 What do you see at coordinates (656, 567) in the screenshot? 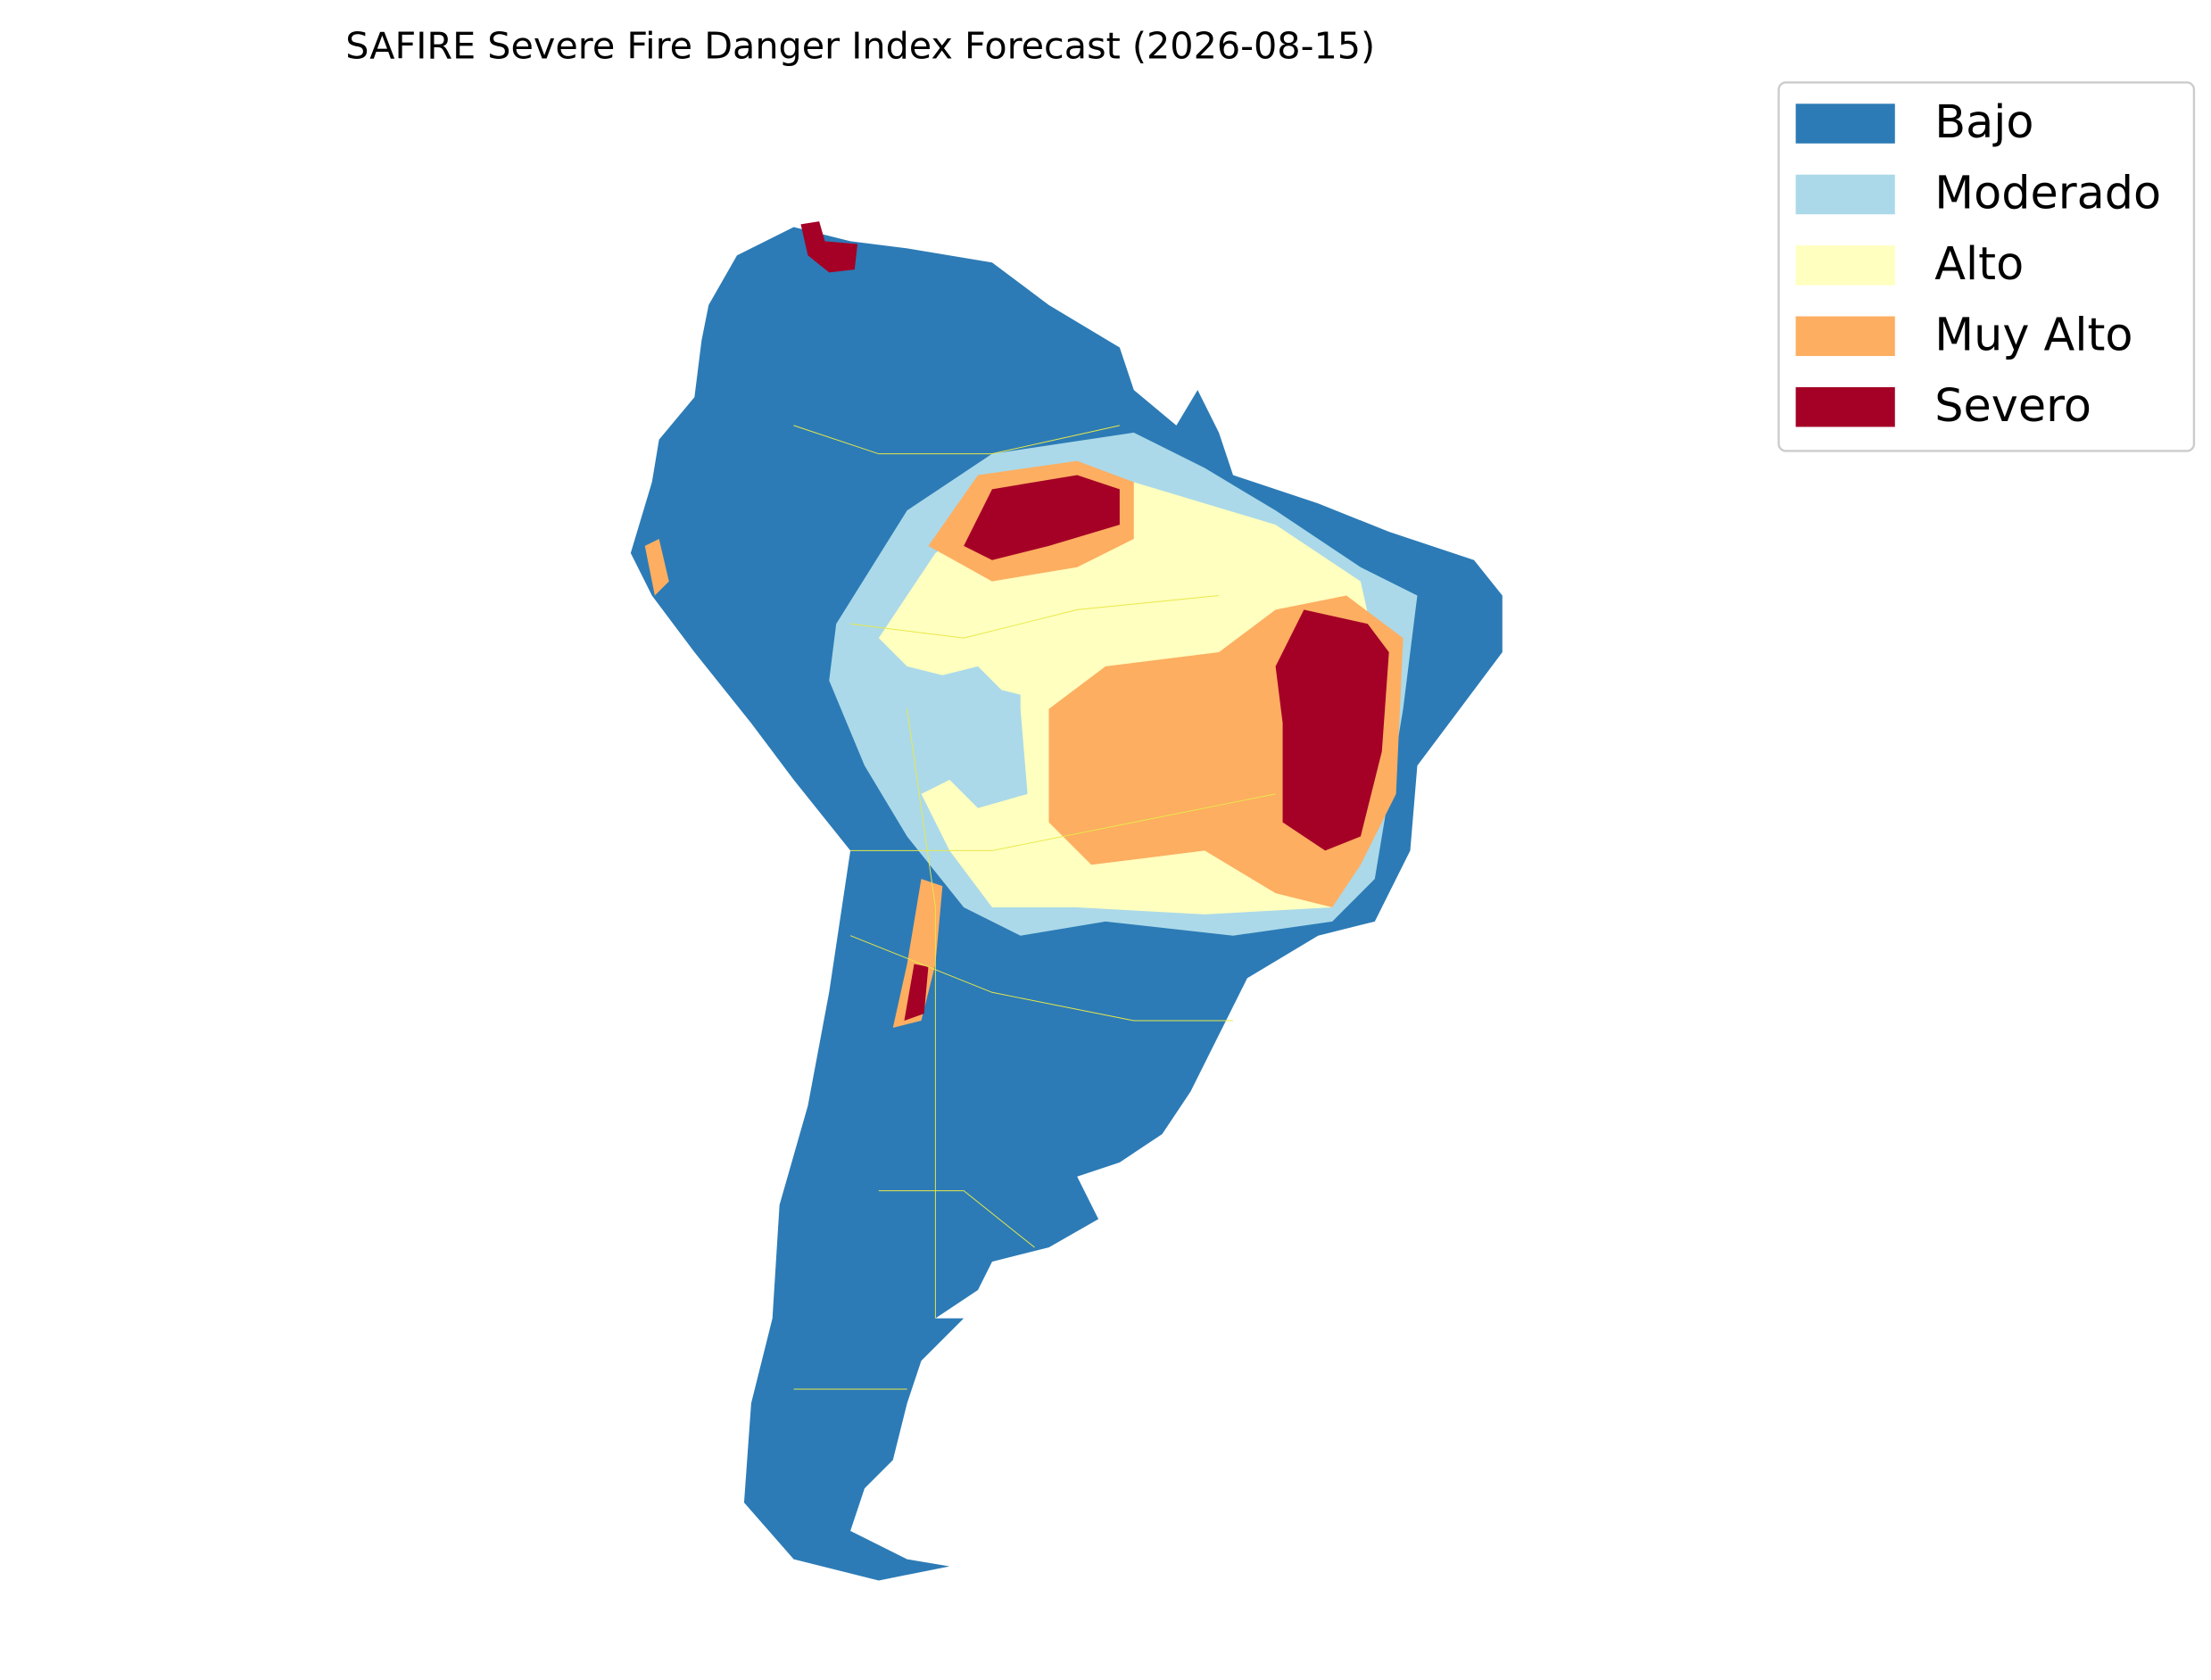
I see `peru-patch` at bounding box center [656, 567].